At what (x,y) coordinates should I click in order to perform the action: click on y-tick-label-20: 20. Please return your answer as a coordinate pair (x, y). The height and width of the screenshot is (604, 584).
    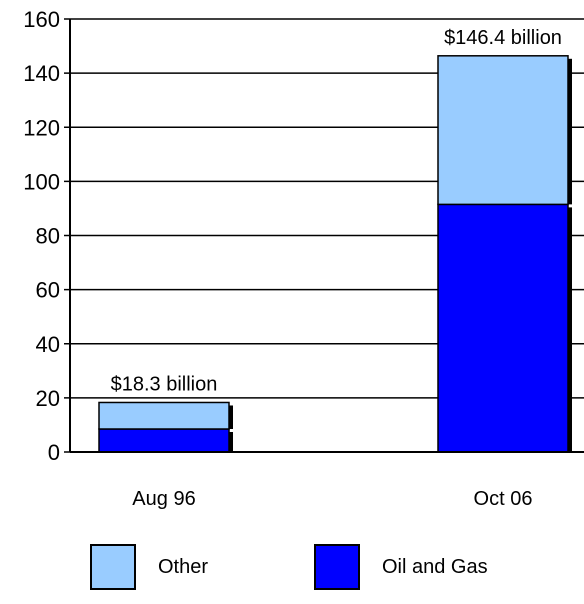
    Looking at the image, I should click on (48, 398).